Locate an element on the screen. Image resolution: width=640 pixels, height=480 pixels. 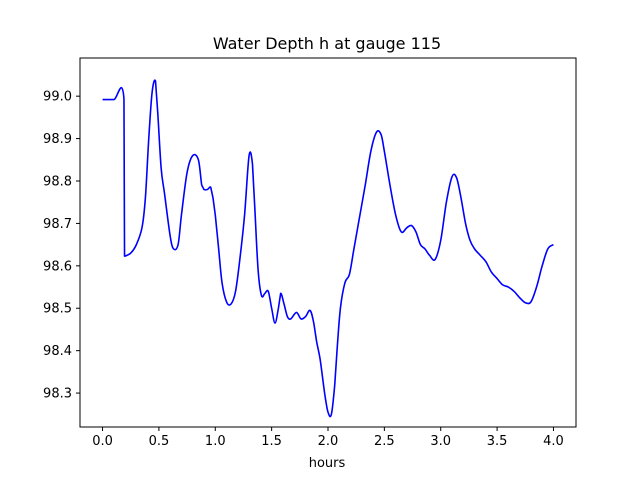
y-tick-label: 98.9 is located at coordinates (57, 139).